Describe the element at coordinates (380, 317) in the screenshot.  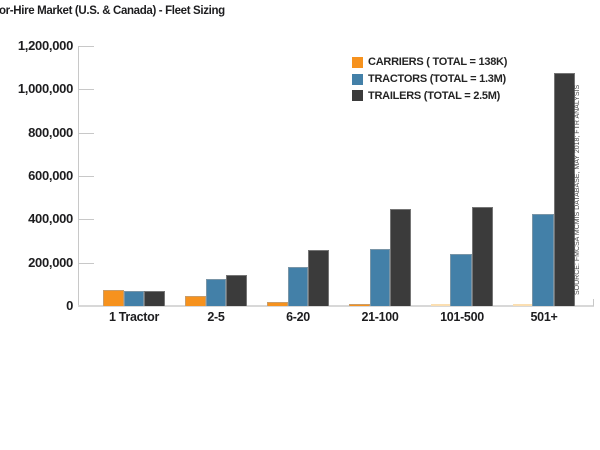
I see `x-axis-label-21-100: 21-100` at that location.